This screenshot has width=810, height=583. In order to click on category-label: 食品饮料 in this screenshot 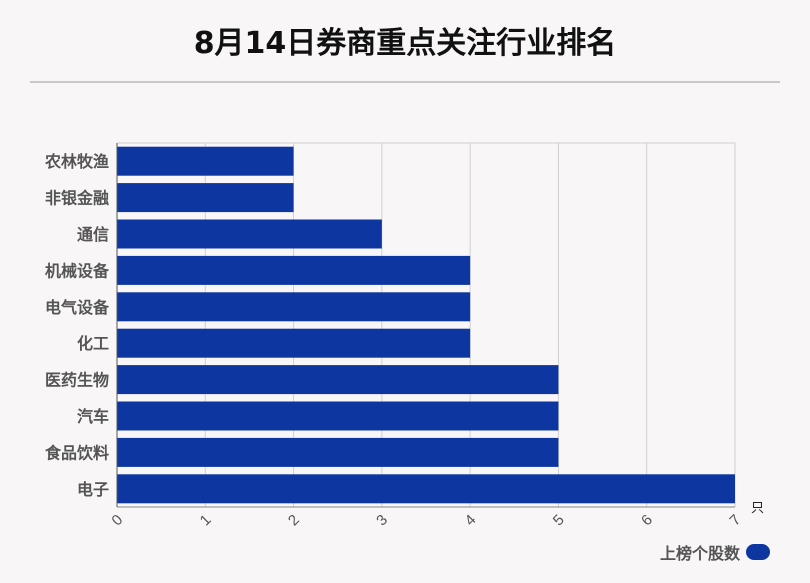, I will do `click(76, 452)`.